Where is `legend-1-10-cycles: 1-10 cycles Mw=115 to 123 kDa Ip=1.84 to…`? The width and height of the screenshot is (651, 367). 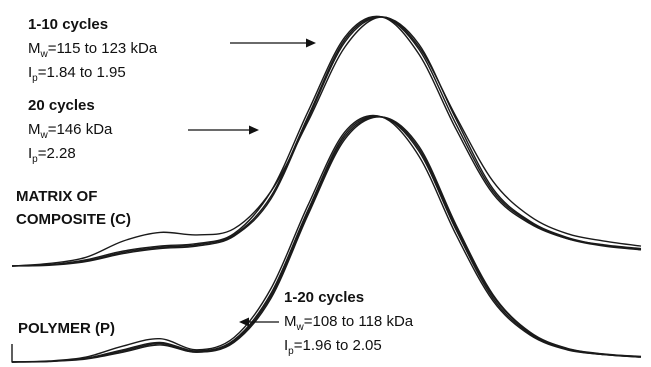
legend-1-10-cycles: 1-10 cycles Mw=115 to 123 kDa Ip=1.84 to… is located at coordinates (172, 50).